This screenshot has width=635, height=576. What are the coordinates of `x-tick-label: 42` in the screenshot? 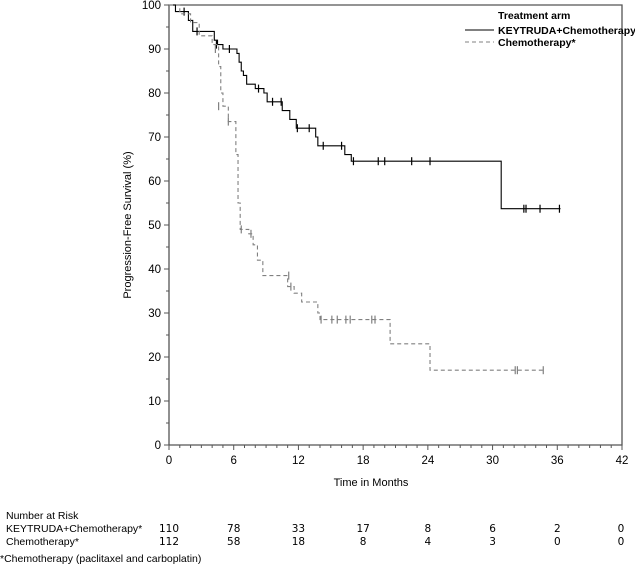 It's located at (622, 461).